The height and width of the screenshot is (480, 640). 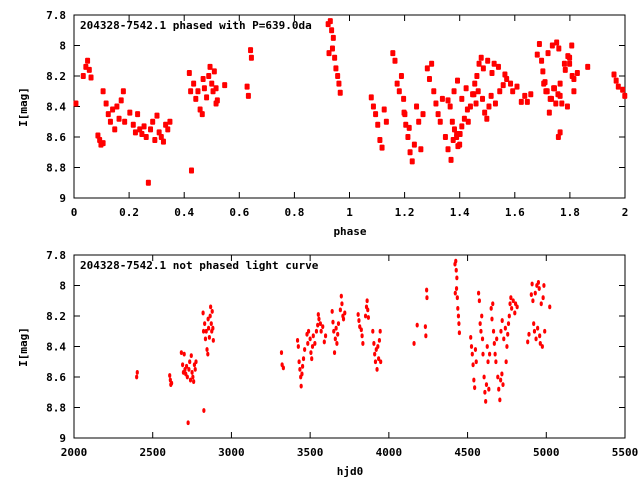 What do you see at coordinates (152, 452) in the screenshot?
I see `x-tick-label: 2500` at bounding box center [152, 452].